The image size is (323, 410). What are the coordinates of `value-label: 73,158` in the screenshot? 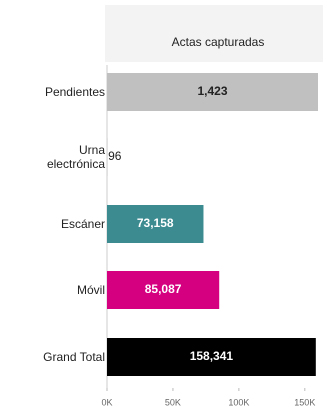 It's located at (155, 223).